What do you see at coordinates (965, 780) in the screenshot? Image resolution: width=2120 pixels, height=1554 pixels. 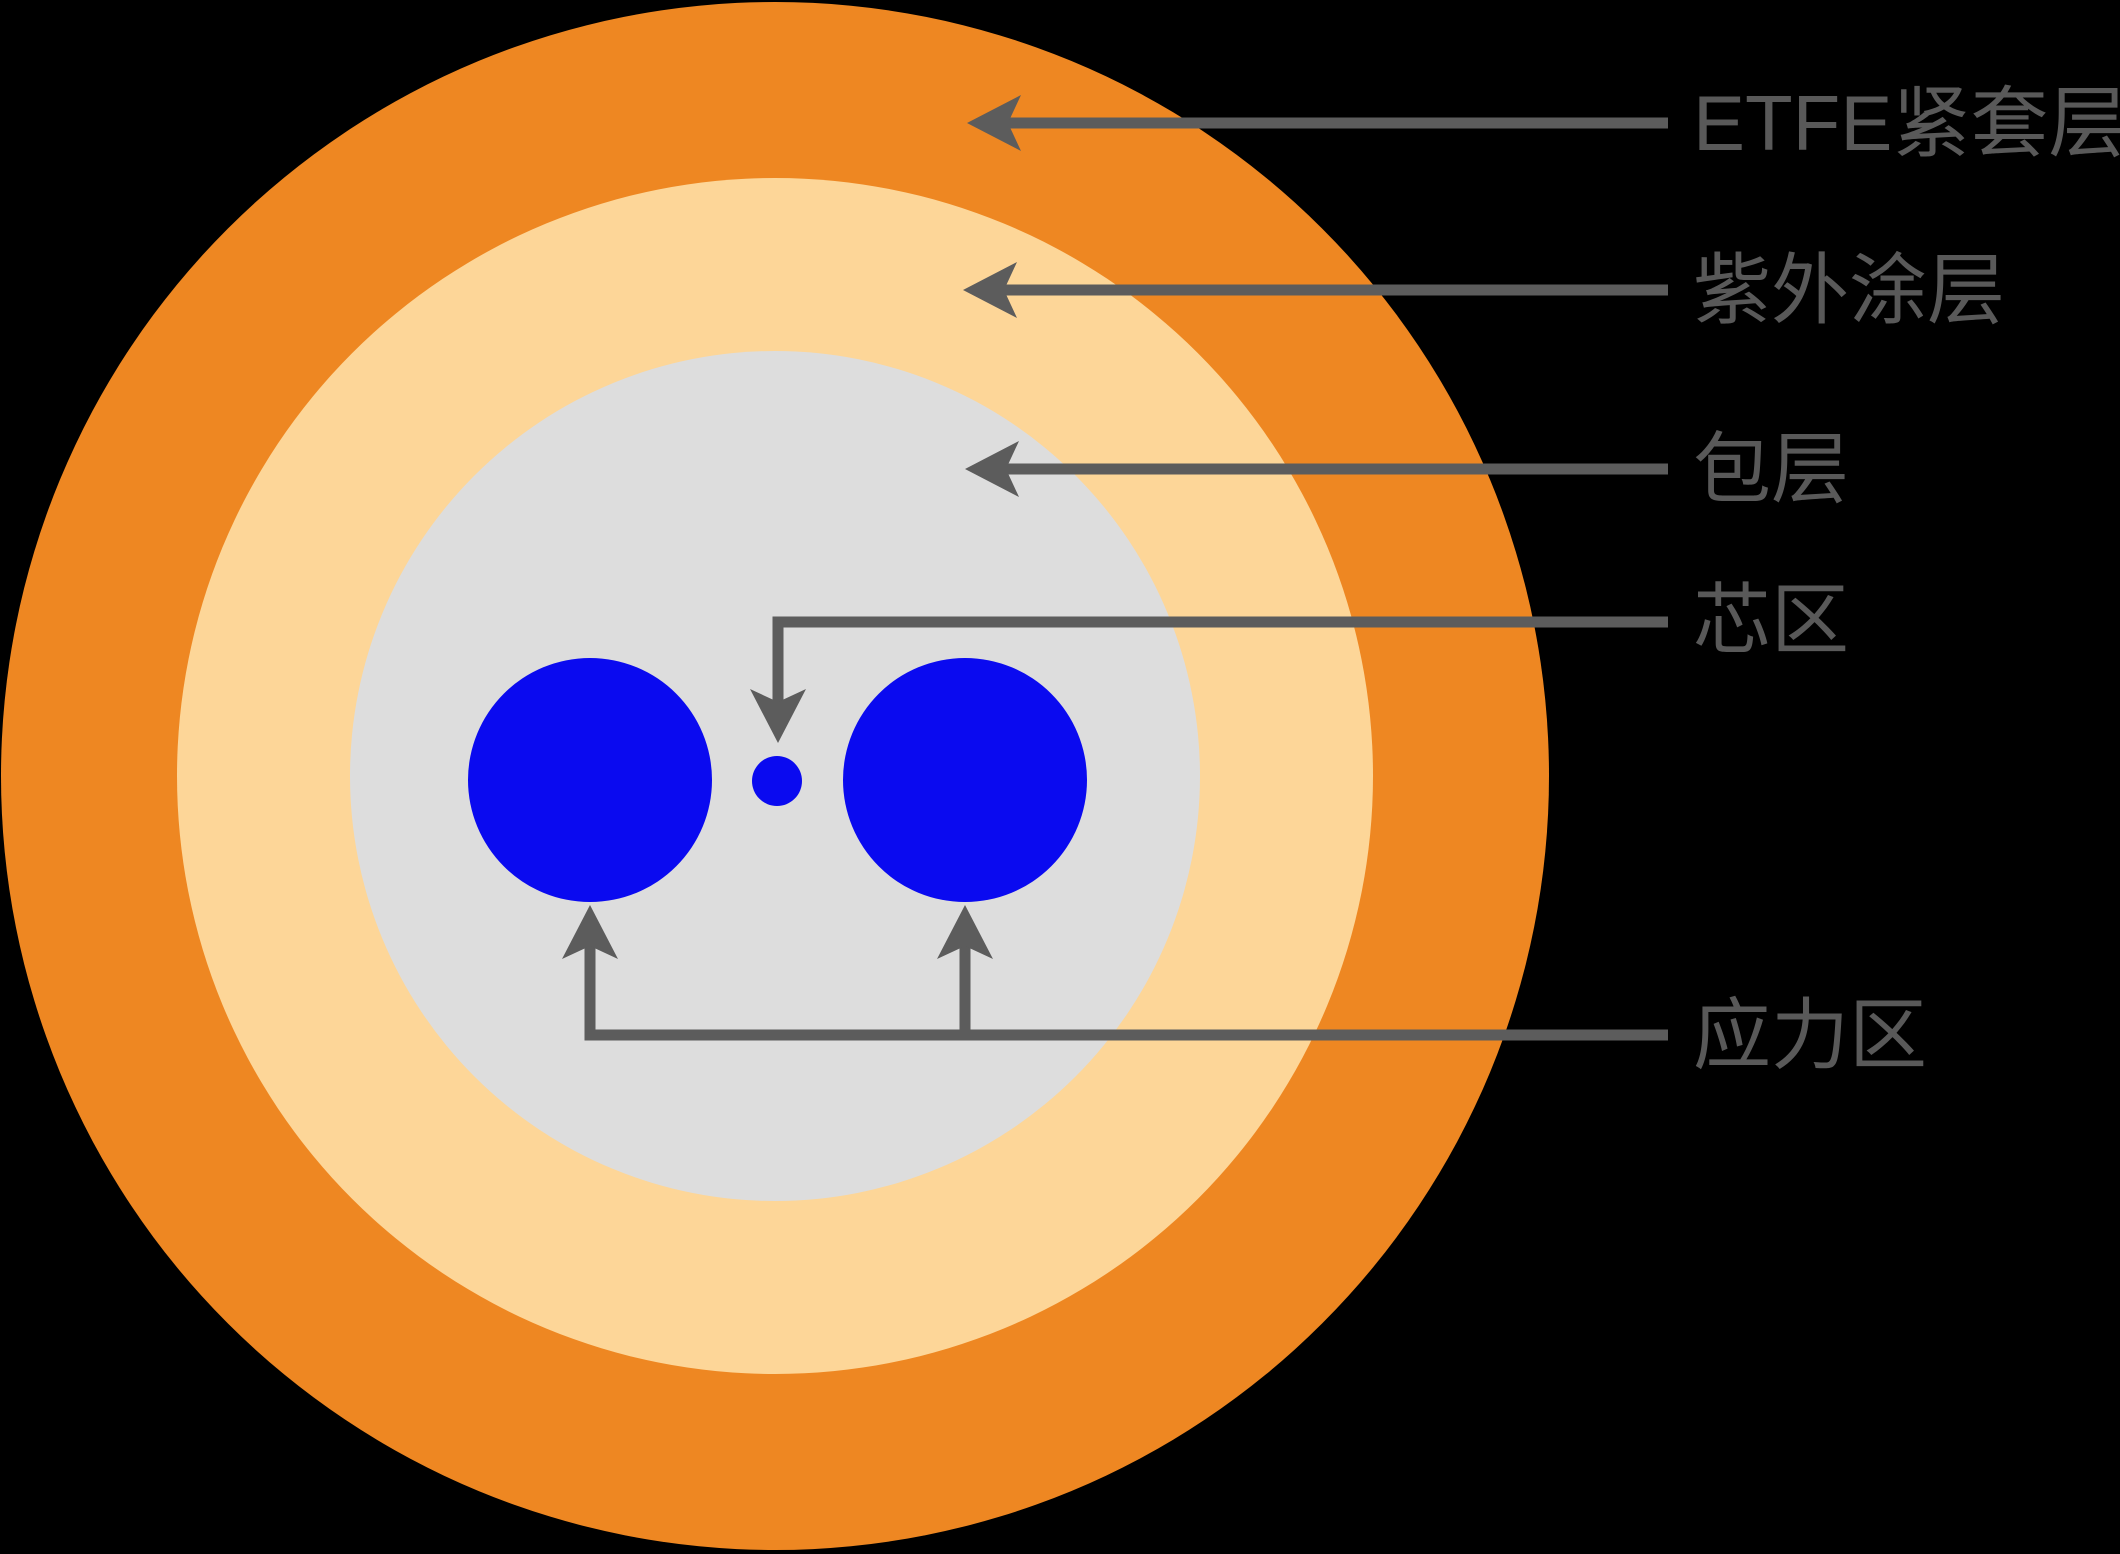 I see `stress-rod-right-circle` at bounding box center [965, 780].